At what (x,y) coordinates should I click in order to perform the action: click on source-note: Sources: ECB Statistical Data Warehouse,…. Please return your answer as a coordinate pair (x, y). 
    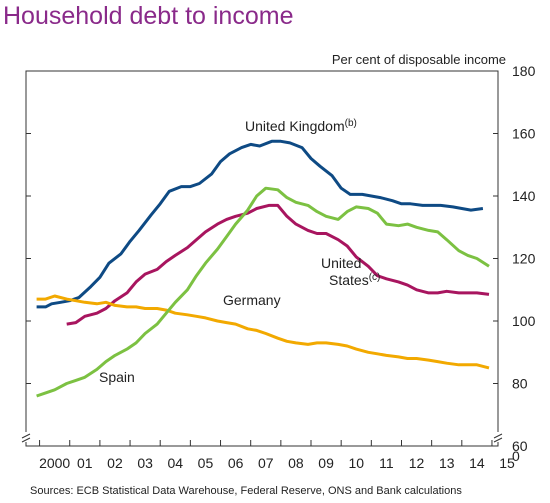
    Looking at the image, I should click on (246, 491).